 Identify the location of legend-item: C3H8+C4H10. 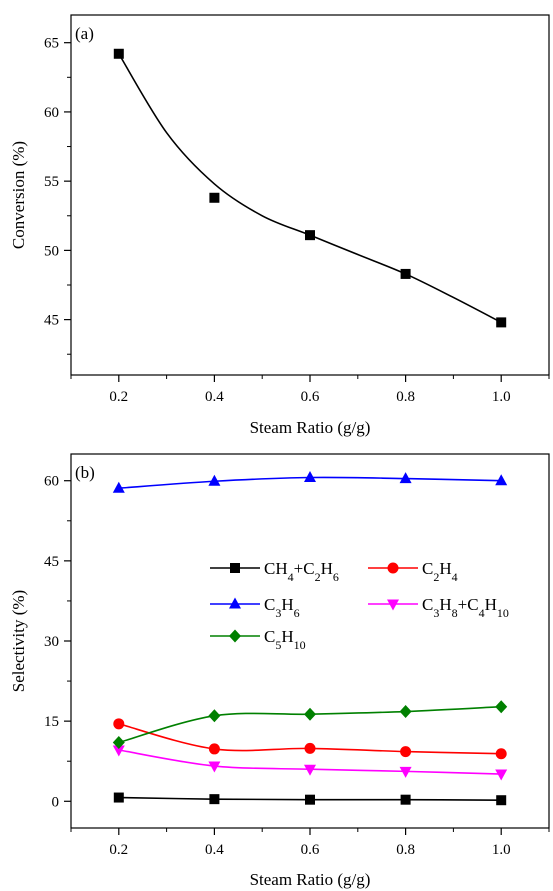
(438, 607).